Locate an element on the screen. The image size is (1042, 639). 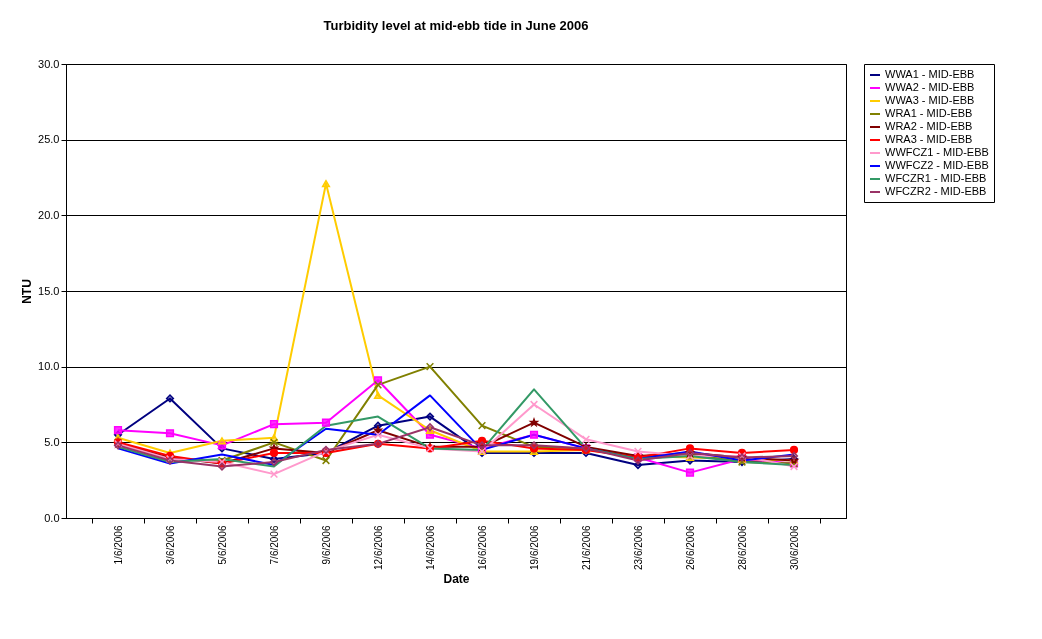
chart-title: Turbidity level at mid-ebb tide in June 2006 is located at coordinates (456, 25).